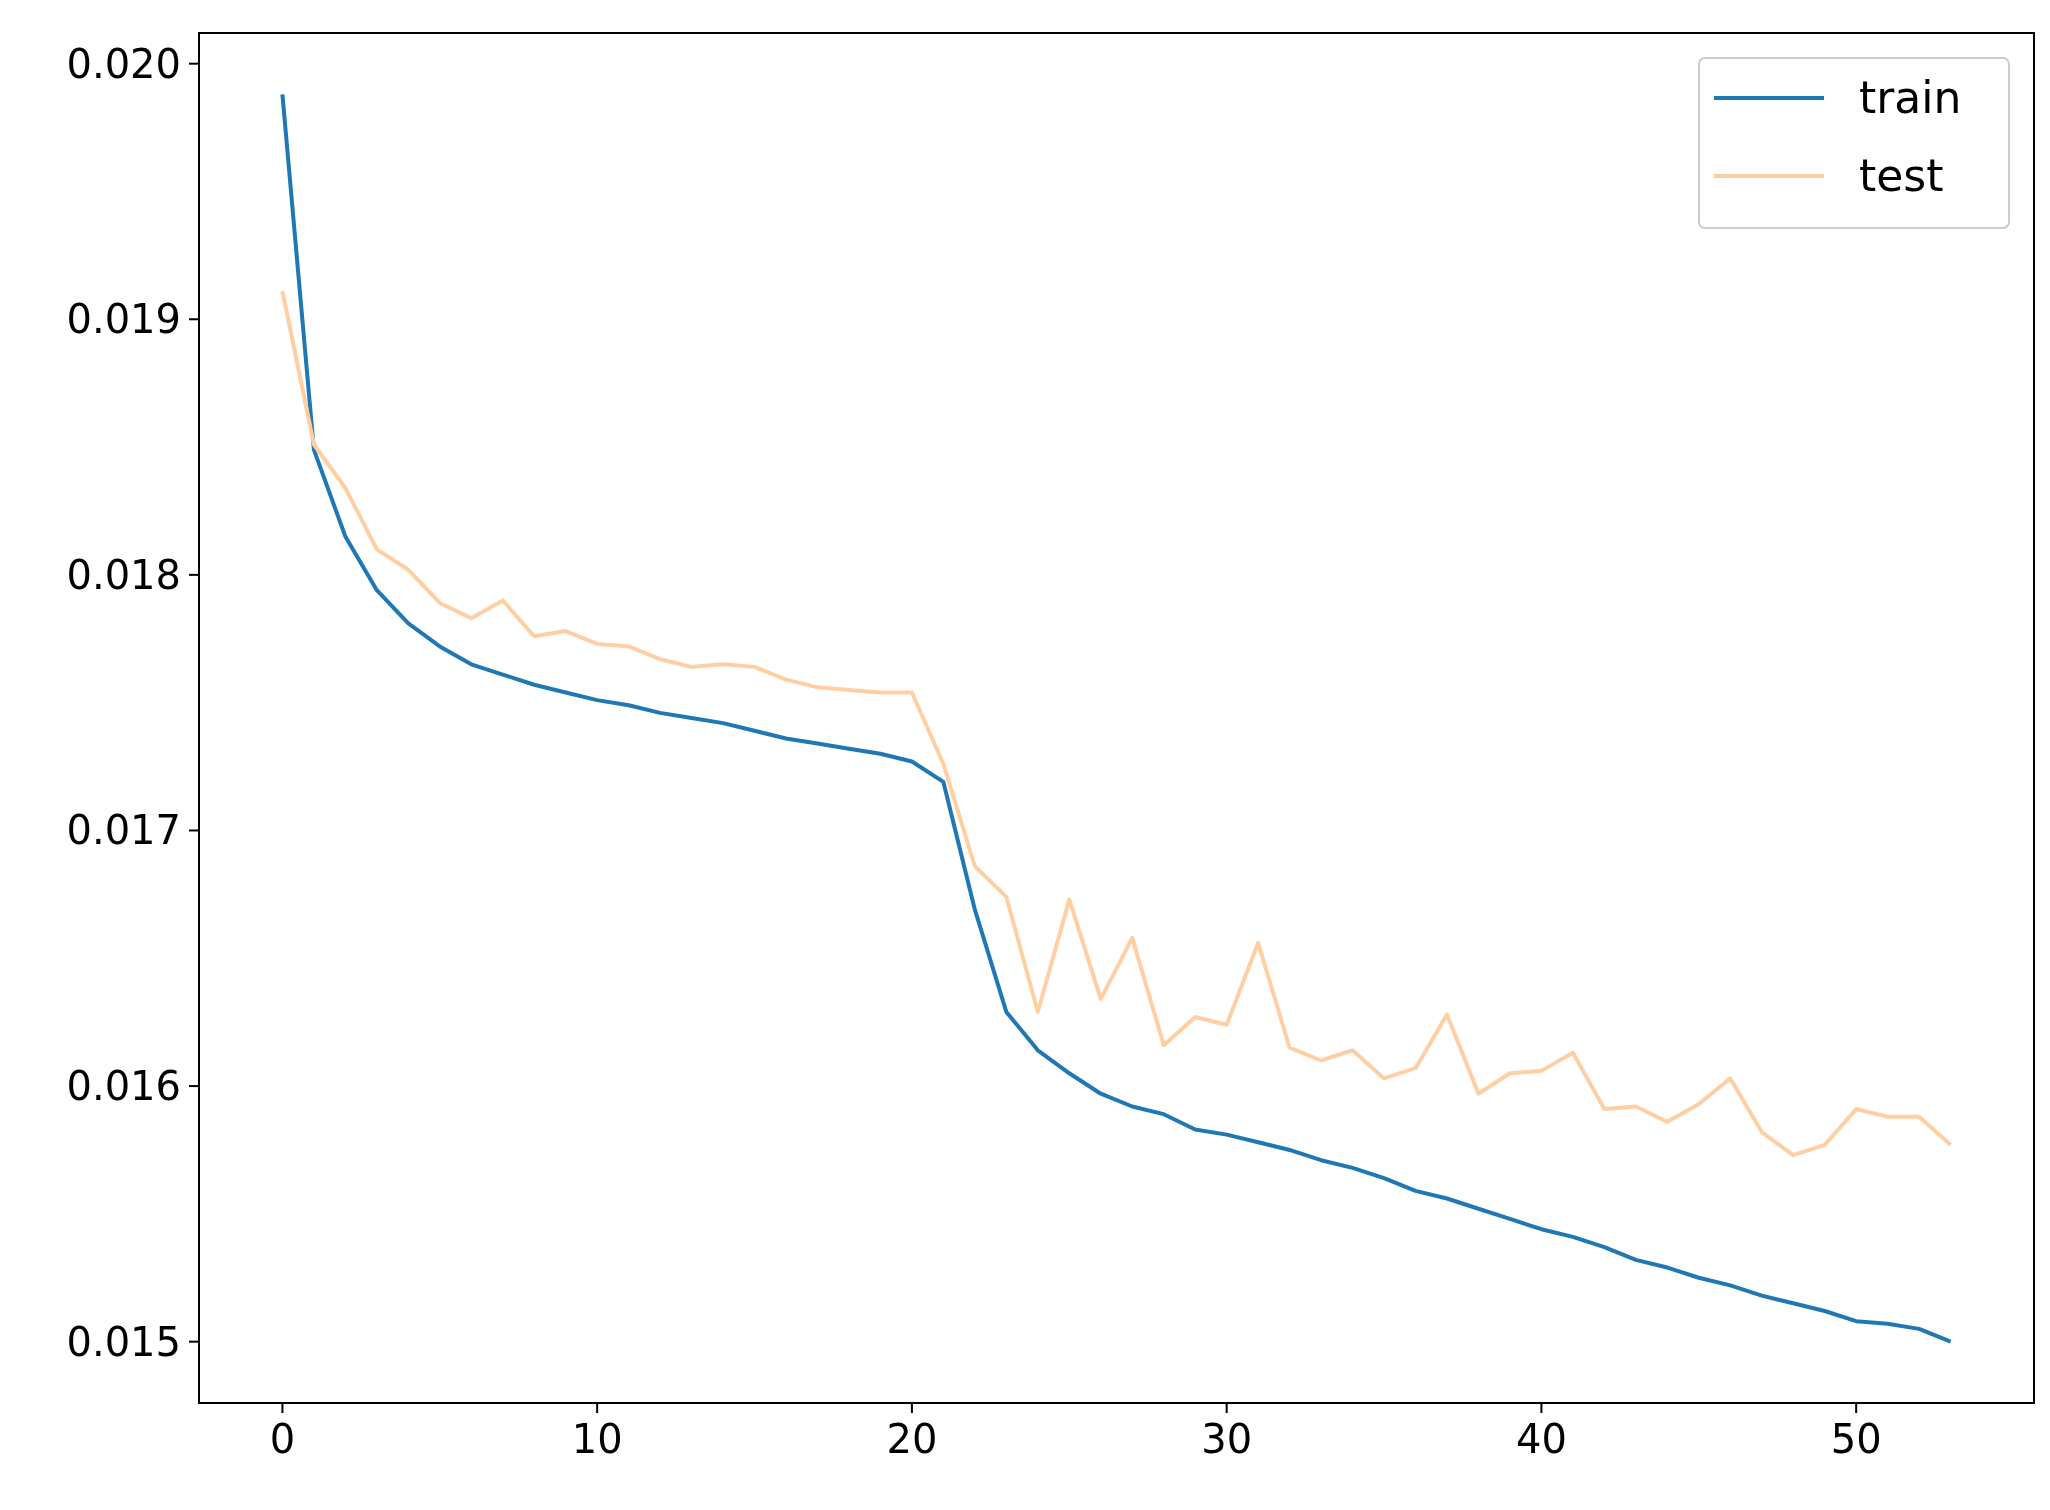  I want to click on y-tick-label: 0.016, so click(123, 1086).